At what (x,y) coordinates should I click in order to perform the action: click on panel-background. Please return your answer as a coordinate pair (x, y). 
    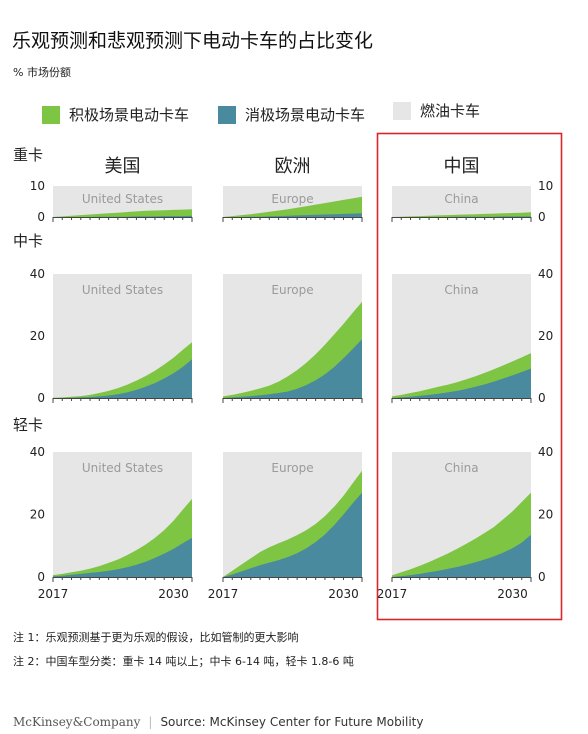
    Looking at the image, I should click on (461, 201).